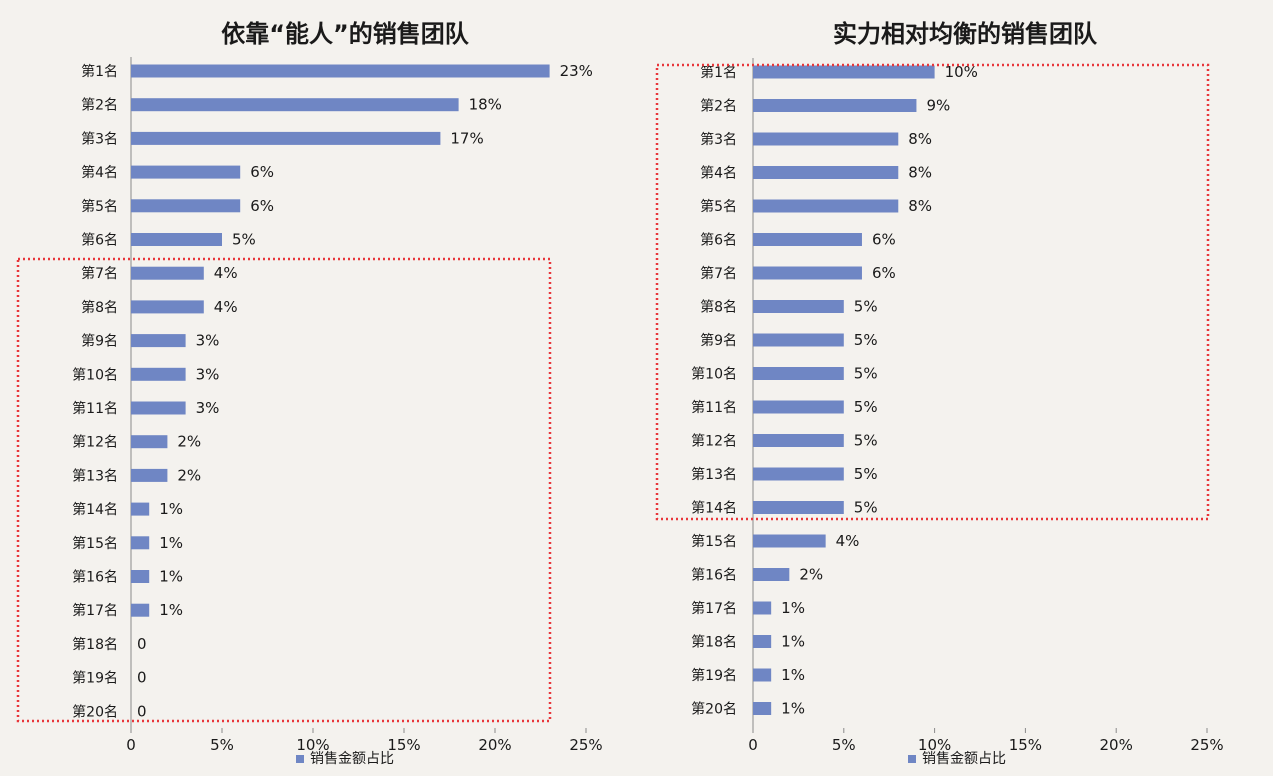  What do you see at coordinates (965, 34) in the screenshot?
I see `chart-title: 实力相对均衡的销售团队` at bounding box center [965, 34].